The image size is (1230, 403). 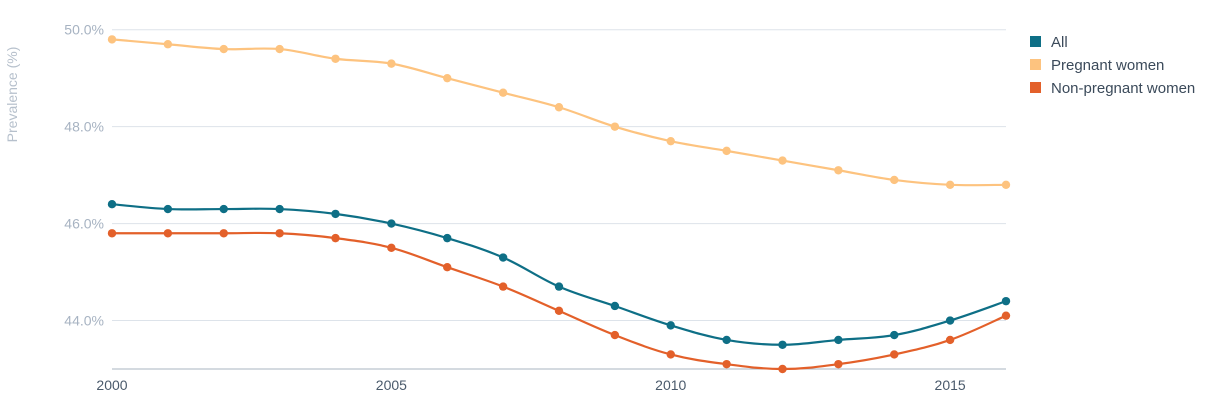 I want to click on legend: All Pregnant women Non-pregnant women, so click(x=1112, y=65).